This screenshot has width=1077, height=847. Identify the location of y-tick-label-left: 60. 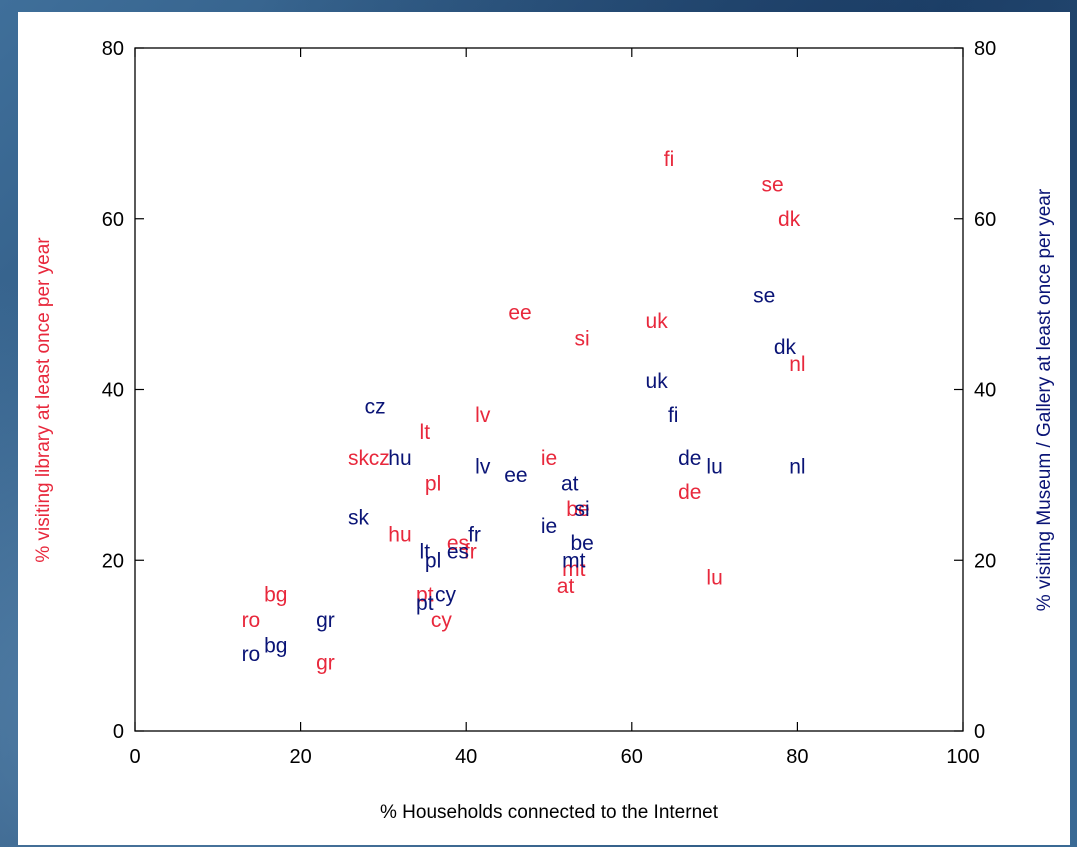
(113, 220).